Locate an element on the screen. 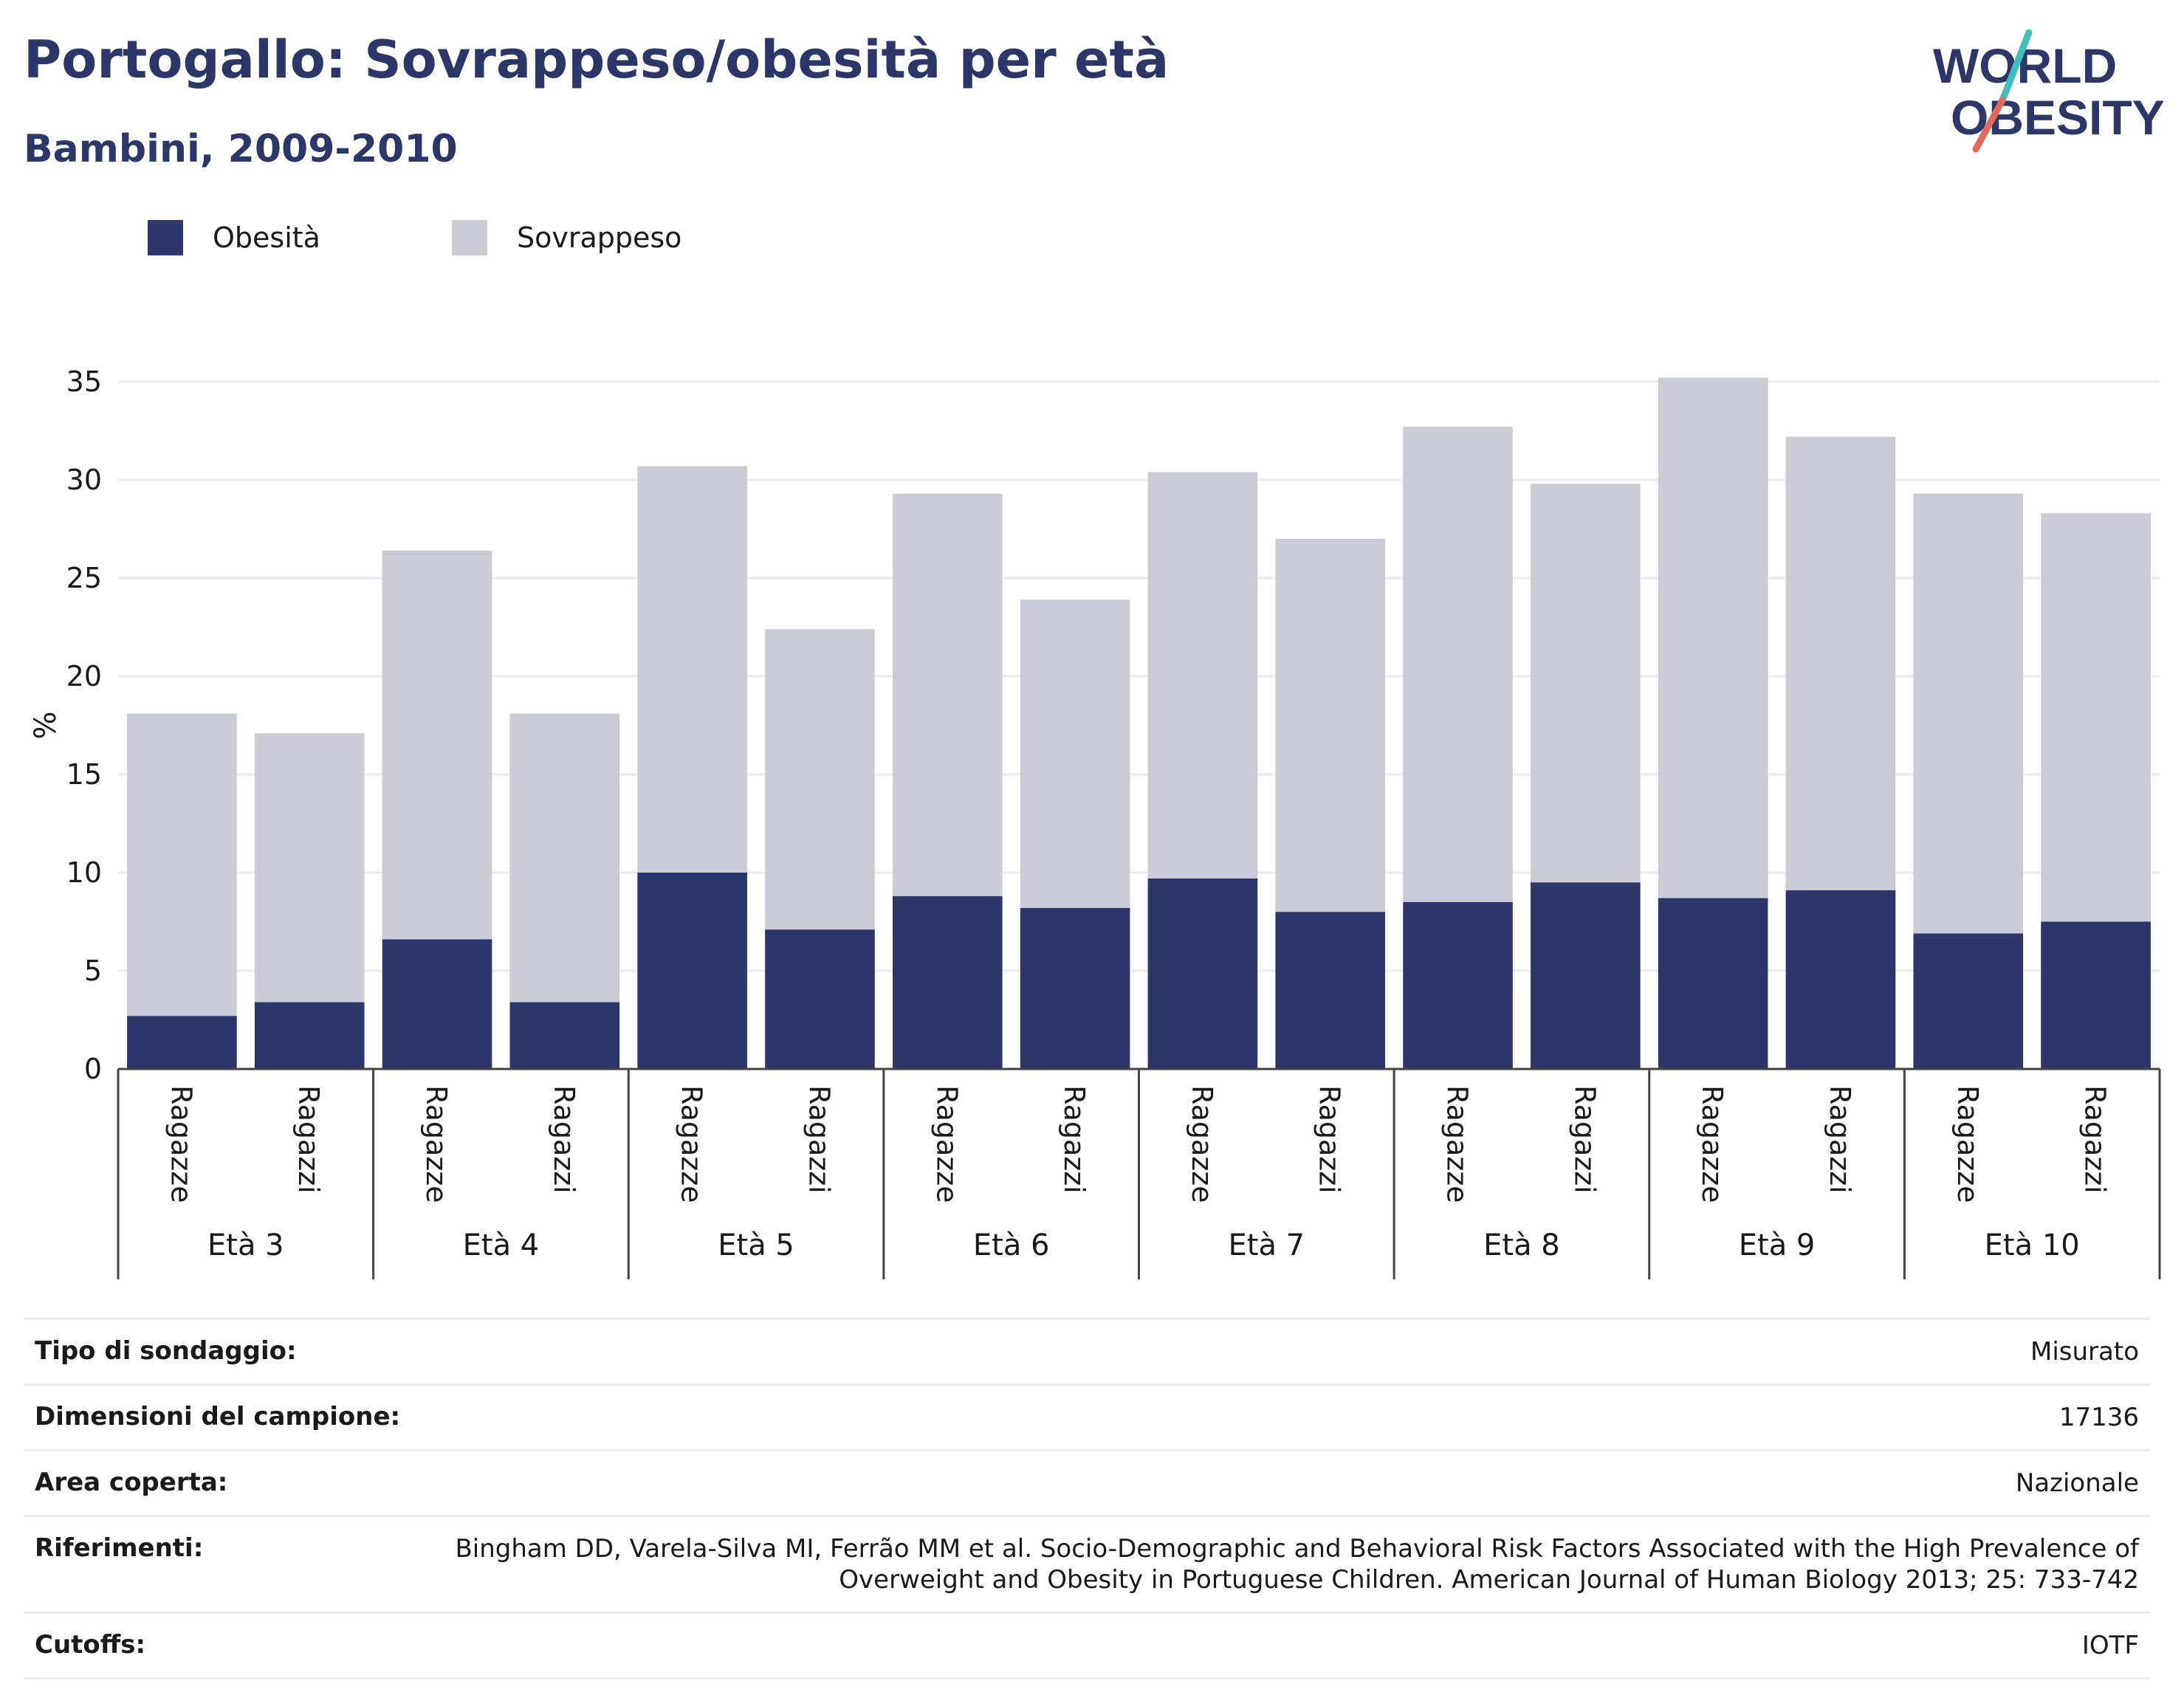 This screenshot has width=2184, height=1695. y-tick-label: 15 is located at coordinates (84, 775).